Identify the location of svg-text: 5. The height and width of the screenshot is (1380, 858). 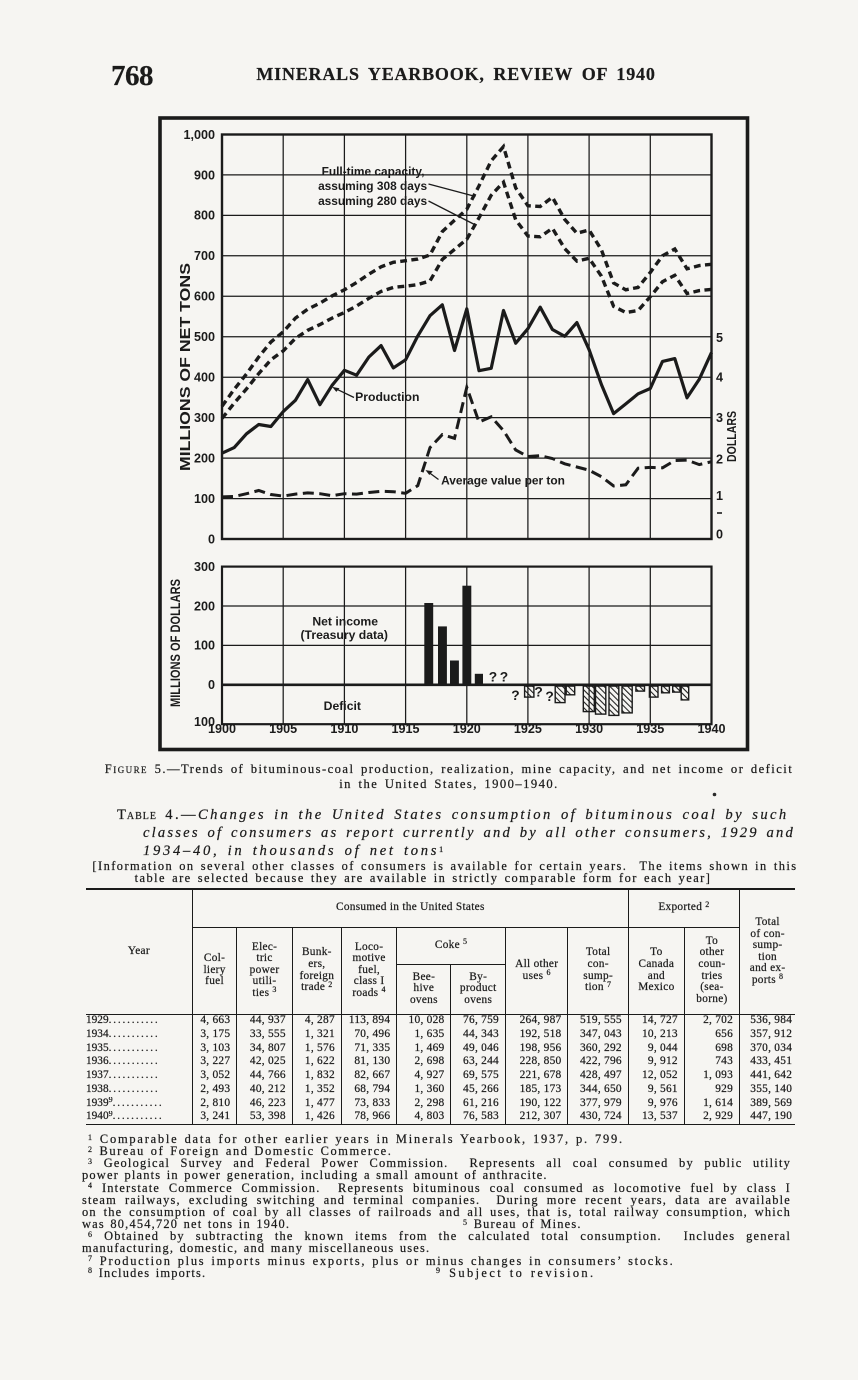
(719, 338).